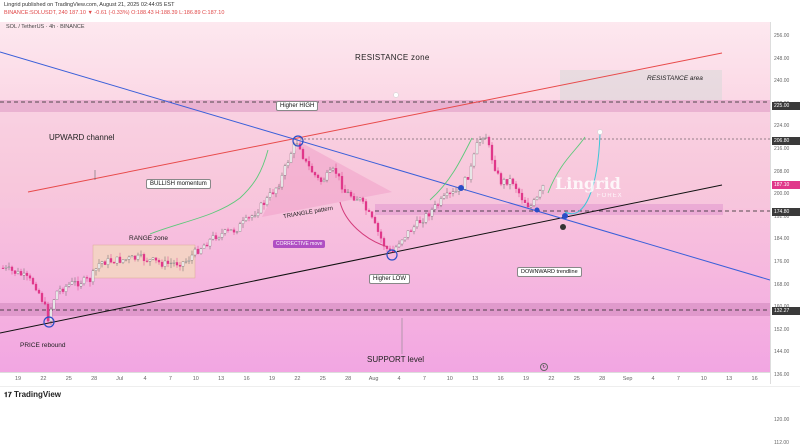  I want to click on higher-high-label: Higher HIGH, so click(297, 106).